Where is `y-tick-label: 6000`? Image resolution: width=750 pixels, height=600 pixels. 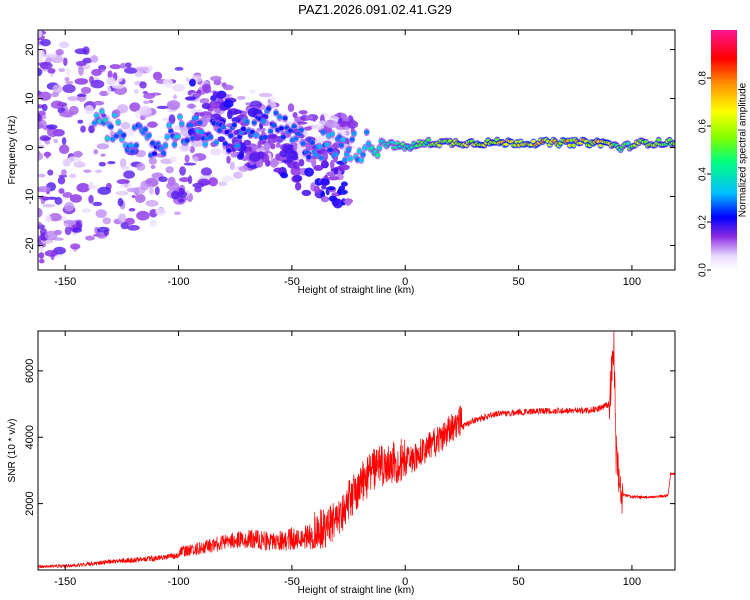 y-tick-label: 6000 is located at coordinates (30, 371).